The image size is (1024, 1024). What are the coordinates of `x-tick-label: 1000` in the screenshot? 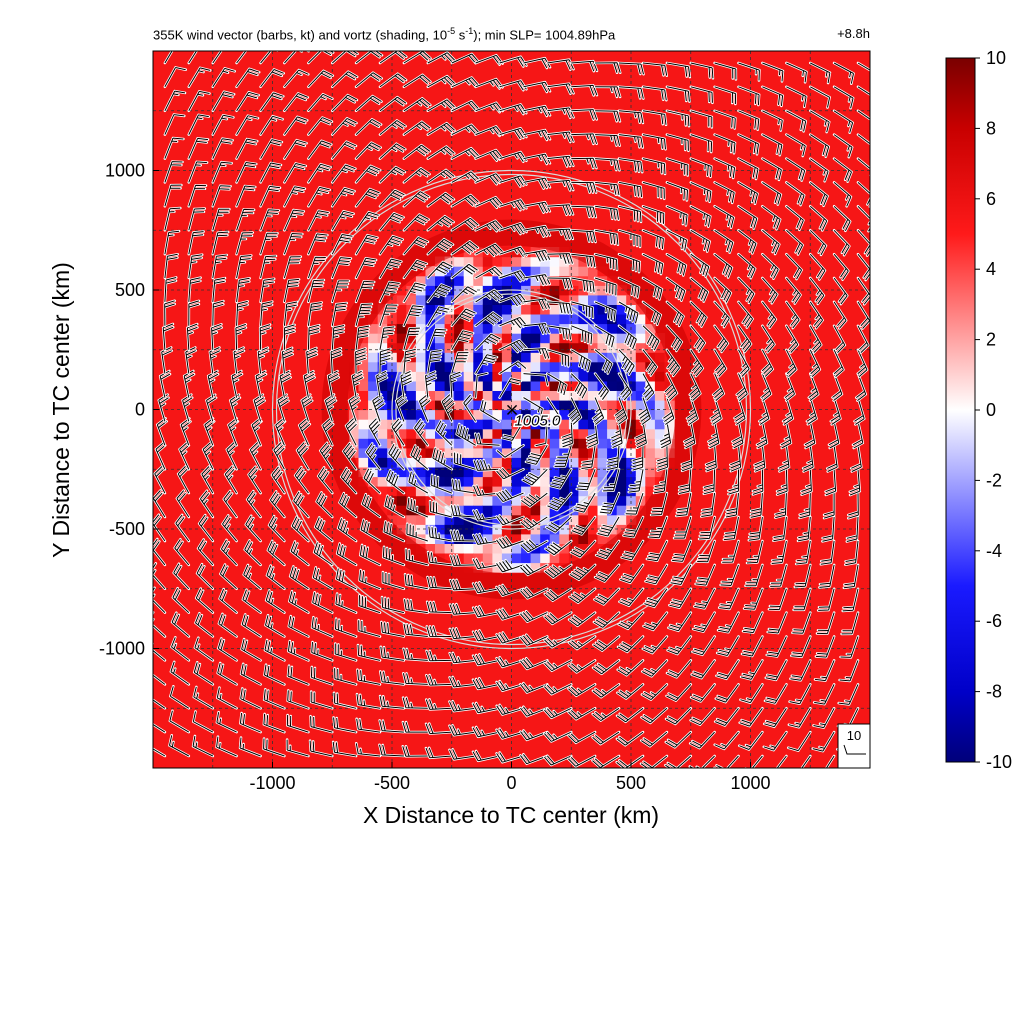 It's located at (750, 783).